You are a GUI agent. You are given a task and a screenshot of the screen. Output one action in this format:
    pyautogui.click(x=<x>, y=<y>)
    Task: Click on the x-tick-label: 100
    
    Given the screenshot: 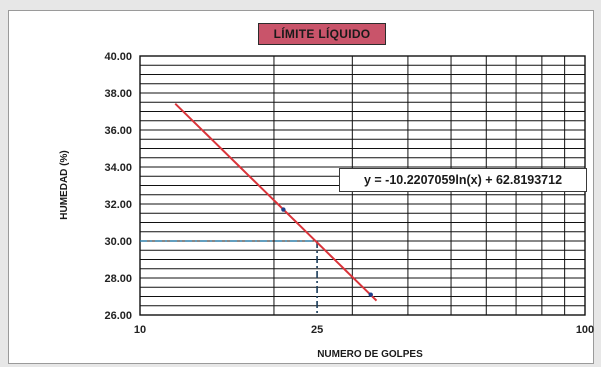 What is the action you would take?
    pyautogui.click(x=585, y=330)
    